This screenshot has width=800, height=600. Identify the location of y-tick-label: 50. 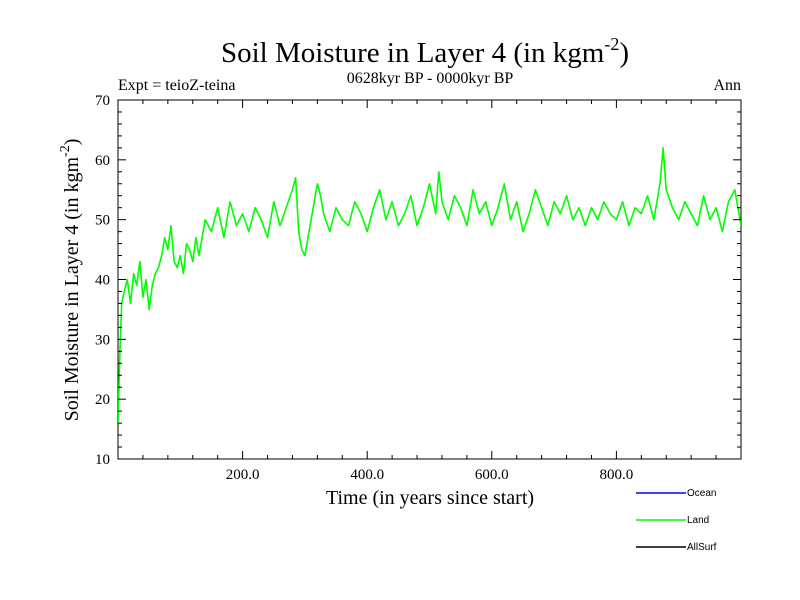
(102, 221).